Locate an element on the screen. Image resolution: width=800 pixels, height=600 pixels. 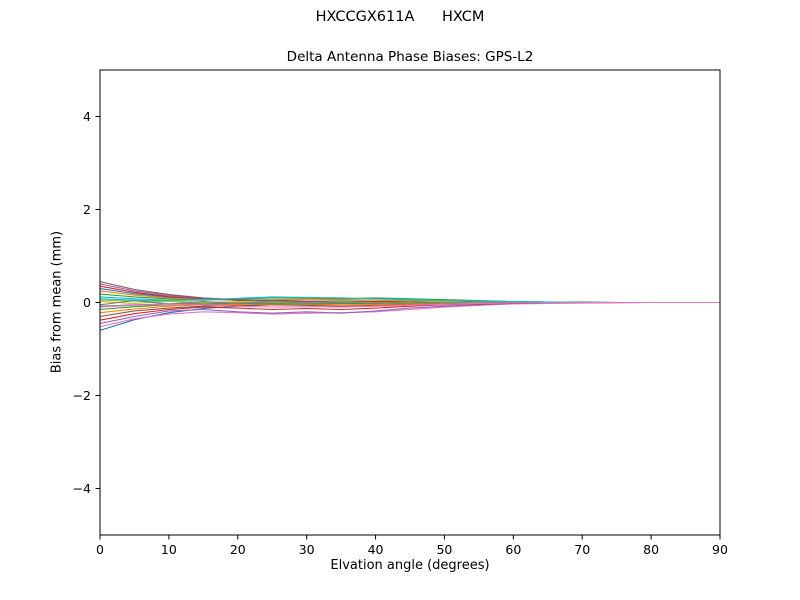
x-axis-label: Elvation angle (degrees) is located at coordinates (410, 565).